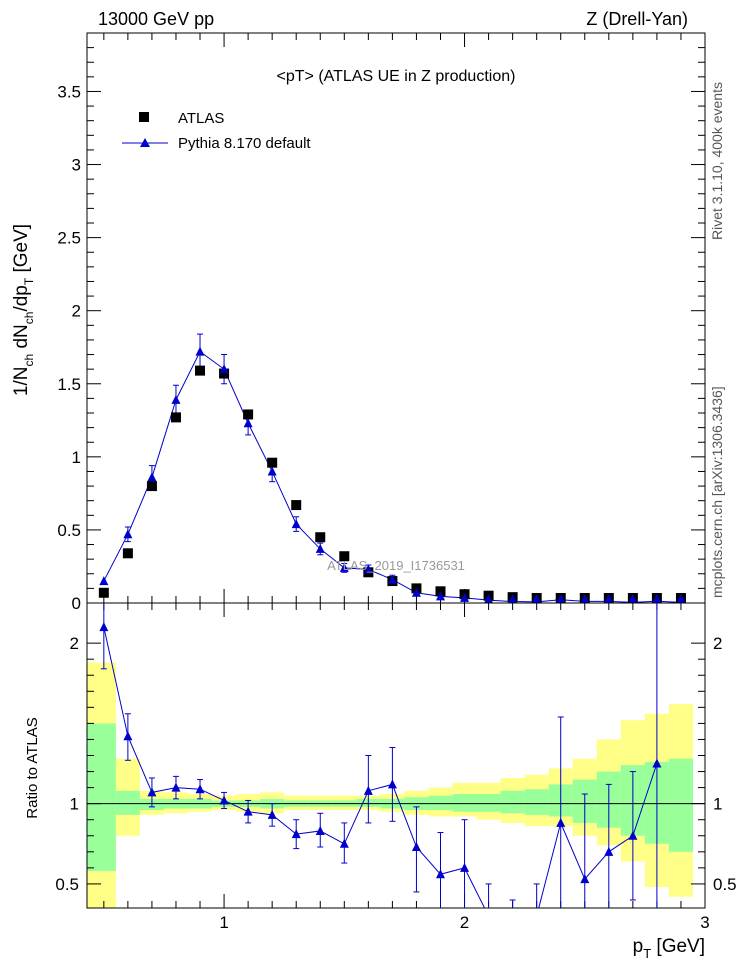 This screenshot has width=746, height=972. I want to click on main-y-tick-label: 3, so click(76, 165).